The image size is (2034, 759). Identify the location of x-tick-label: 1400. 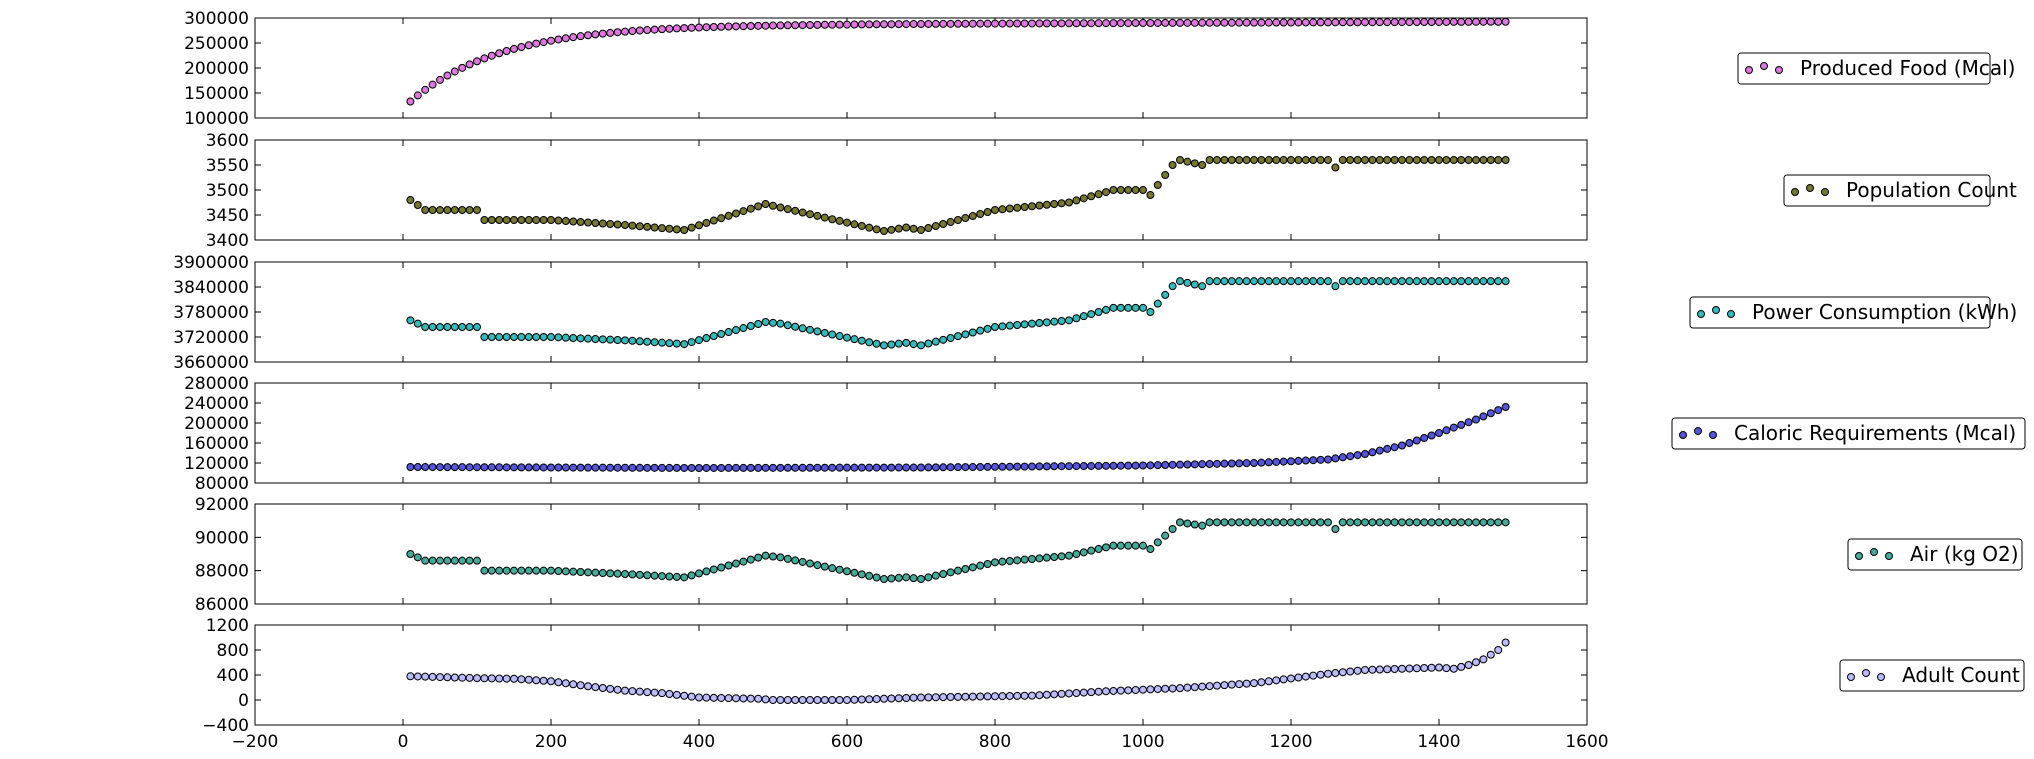
(1438, 742).